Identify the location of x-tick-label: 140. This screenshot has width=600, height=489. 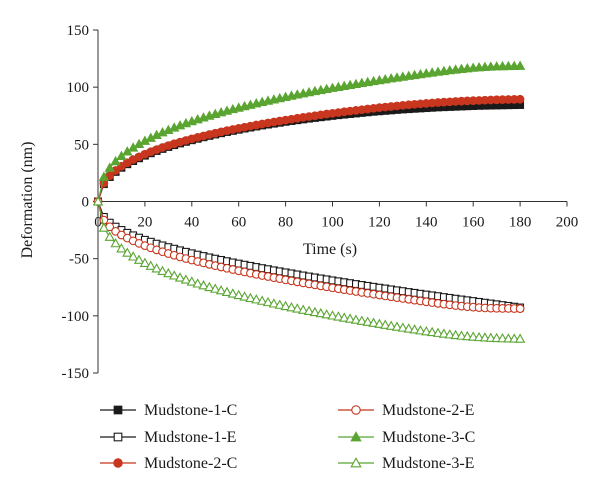
(426, 223).